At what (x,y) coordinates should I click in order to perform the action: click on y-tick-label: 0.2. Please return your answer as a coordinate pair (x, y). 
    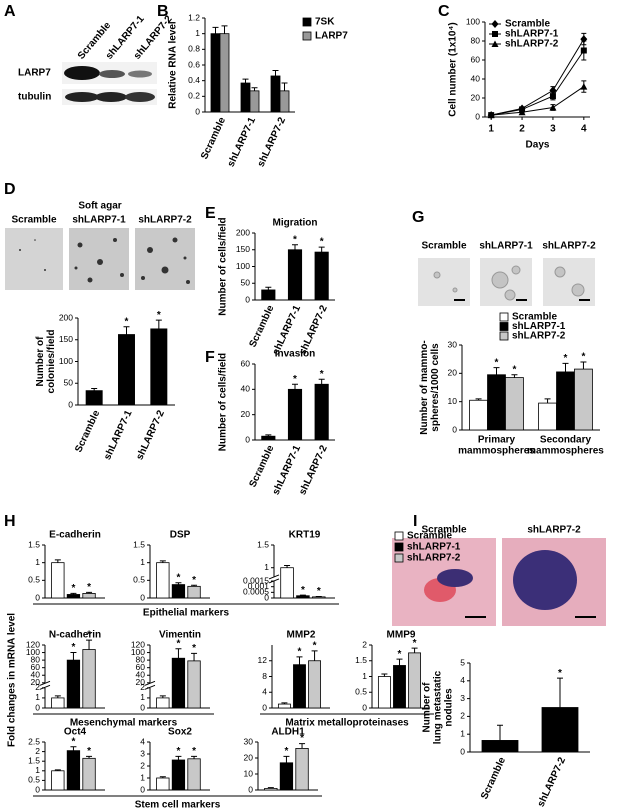
    Looking at the image, I should click on (194, 96).